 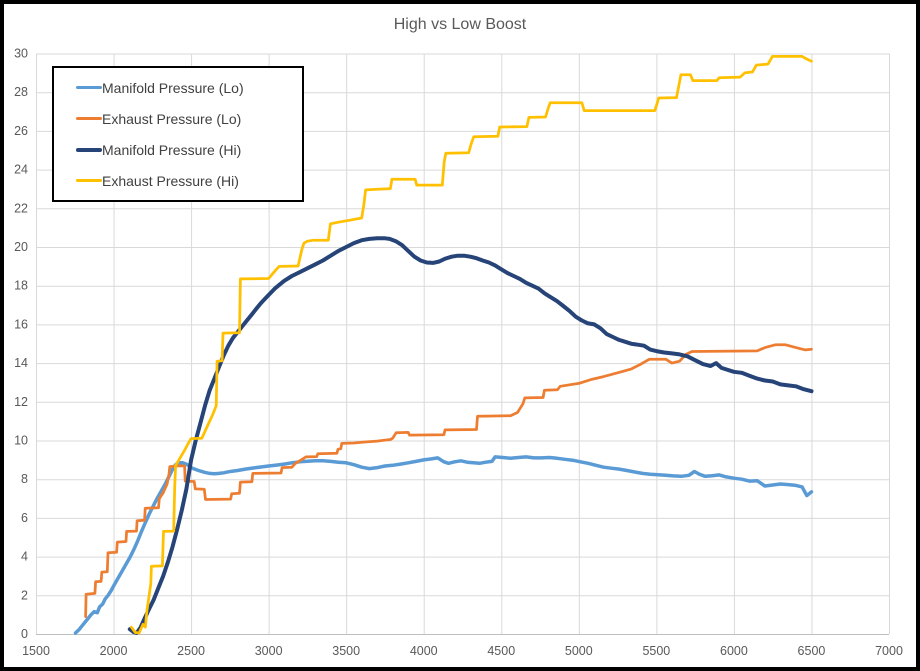 I want to click on svg-text: 2500, so click(x=191, y=651).